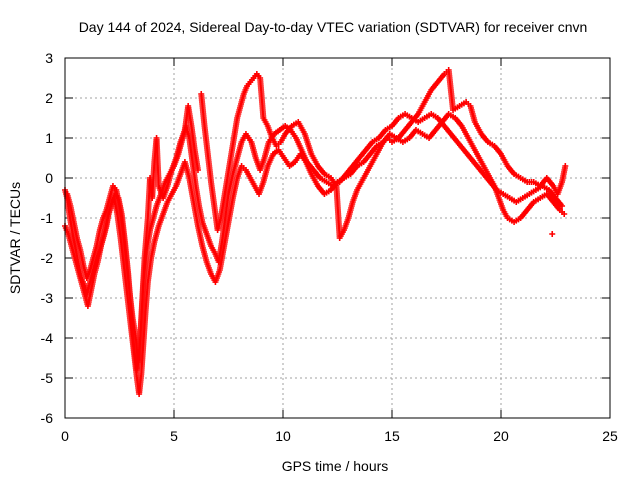 Image resolution: width=640 pixels, height=480 pixels. What do you see at coordinates (610, 436) in the screenshot?
I see `x-tick-label: 25` at bounding box center [610, 436].